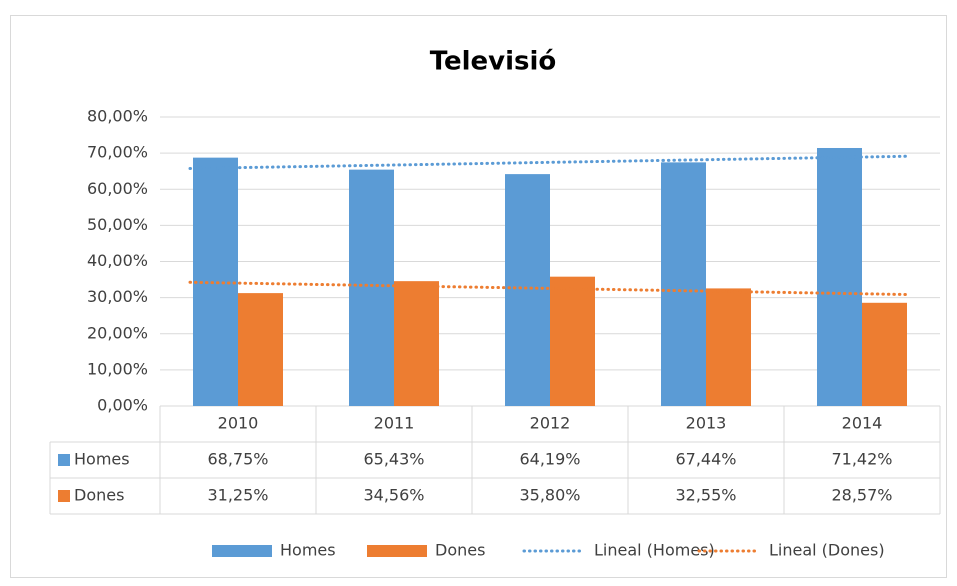 Image resolution: width=957 pixels, height=586 pixels. What do you see at coordinates (549, 495) in the screenshot?
I see `table-value: 35,80%` at bounding box center [549, 495].